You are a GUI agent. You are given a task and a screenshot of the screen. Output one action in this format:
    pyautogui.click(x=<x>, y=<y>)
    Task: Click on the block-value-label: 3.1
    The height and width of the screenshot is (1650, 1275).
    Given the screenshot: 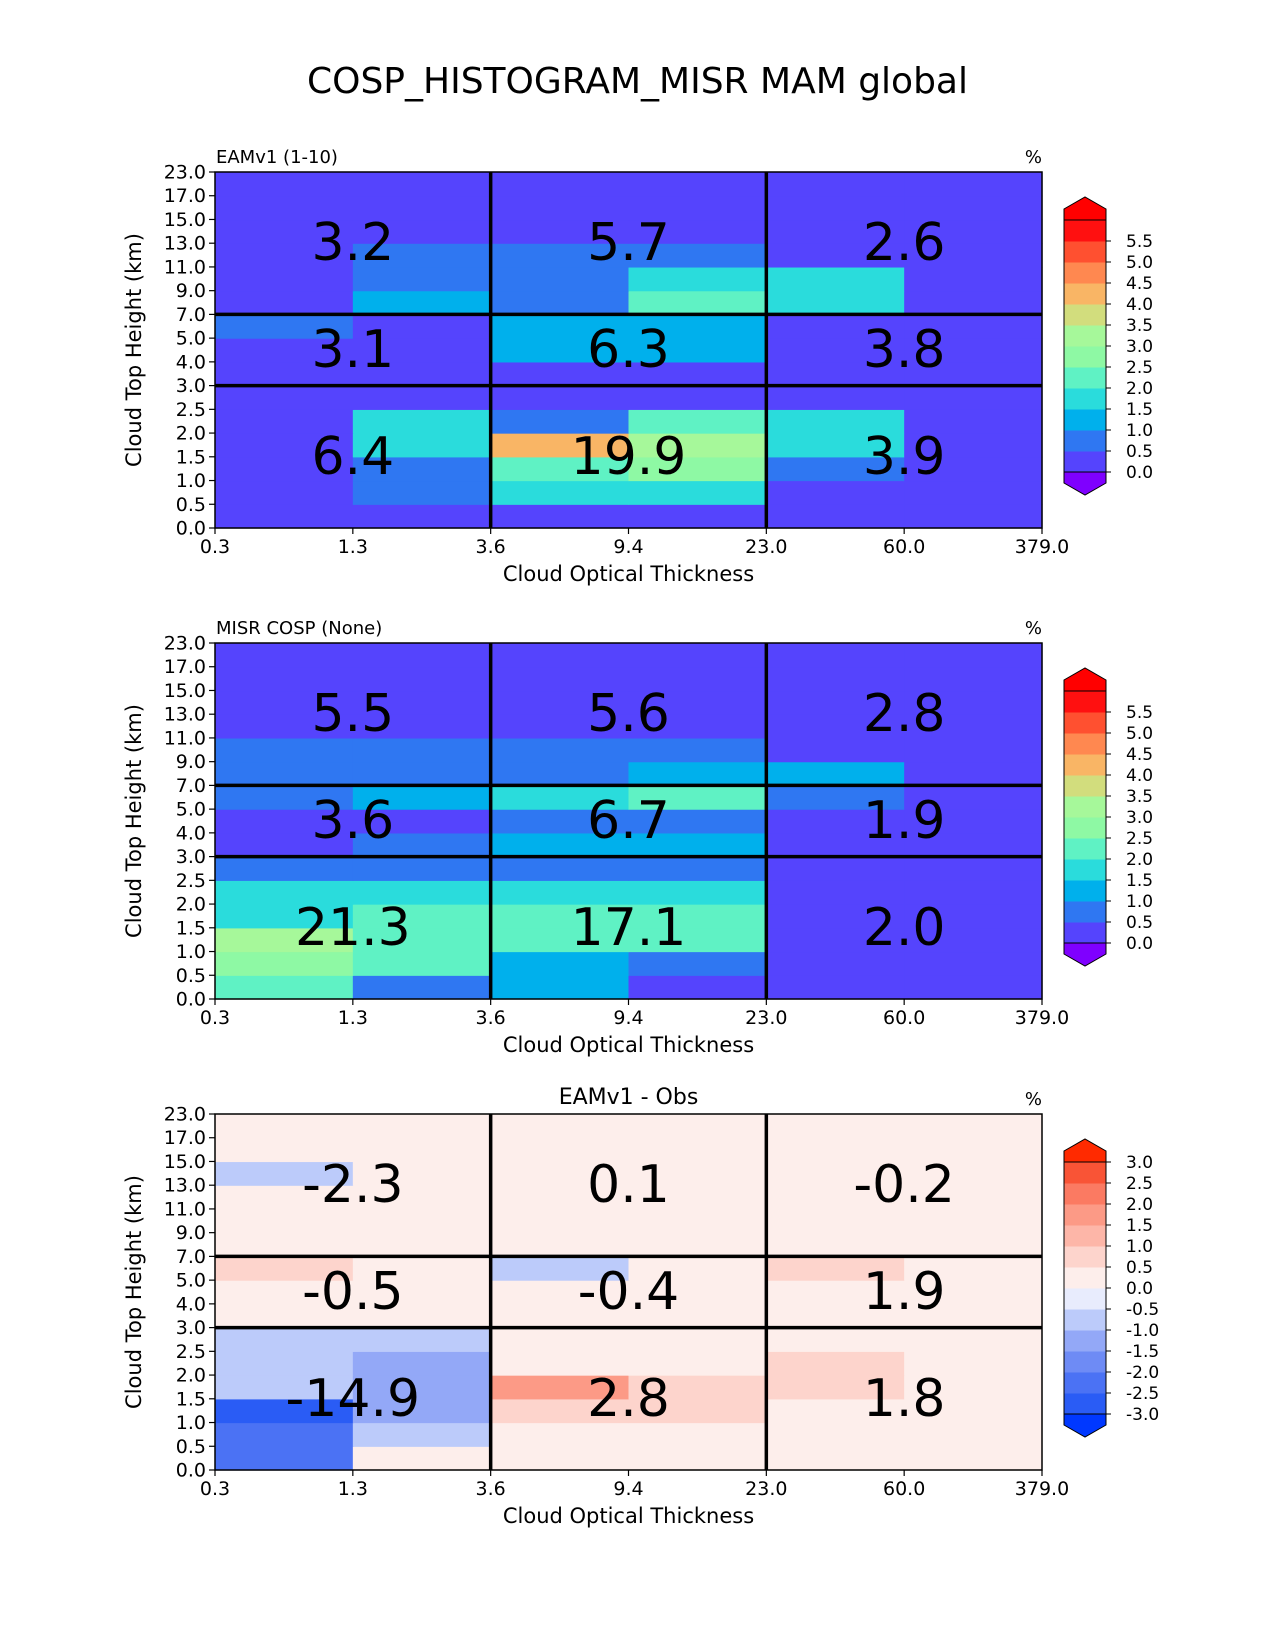 What is the action you would take?
    pyautogui.click(x=352, y=350)
    